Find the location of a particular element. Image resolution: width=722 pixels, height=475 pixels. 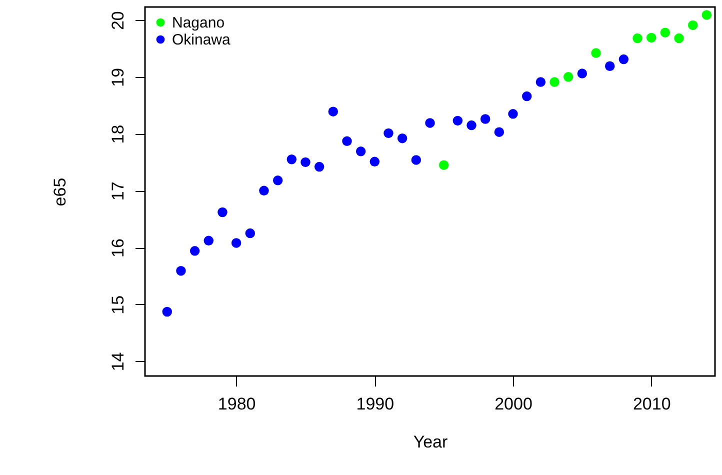

y-tick-label: 18 is located at coordinates (118, 134).